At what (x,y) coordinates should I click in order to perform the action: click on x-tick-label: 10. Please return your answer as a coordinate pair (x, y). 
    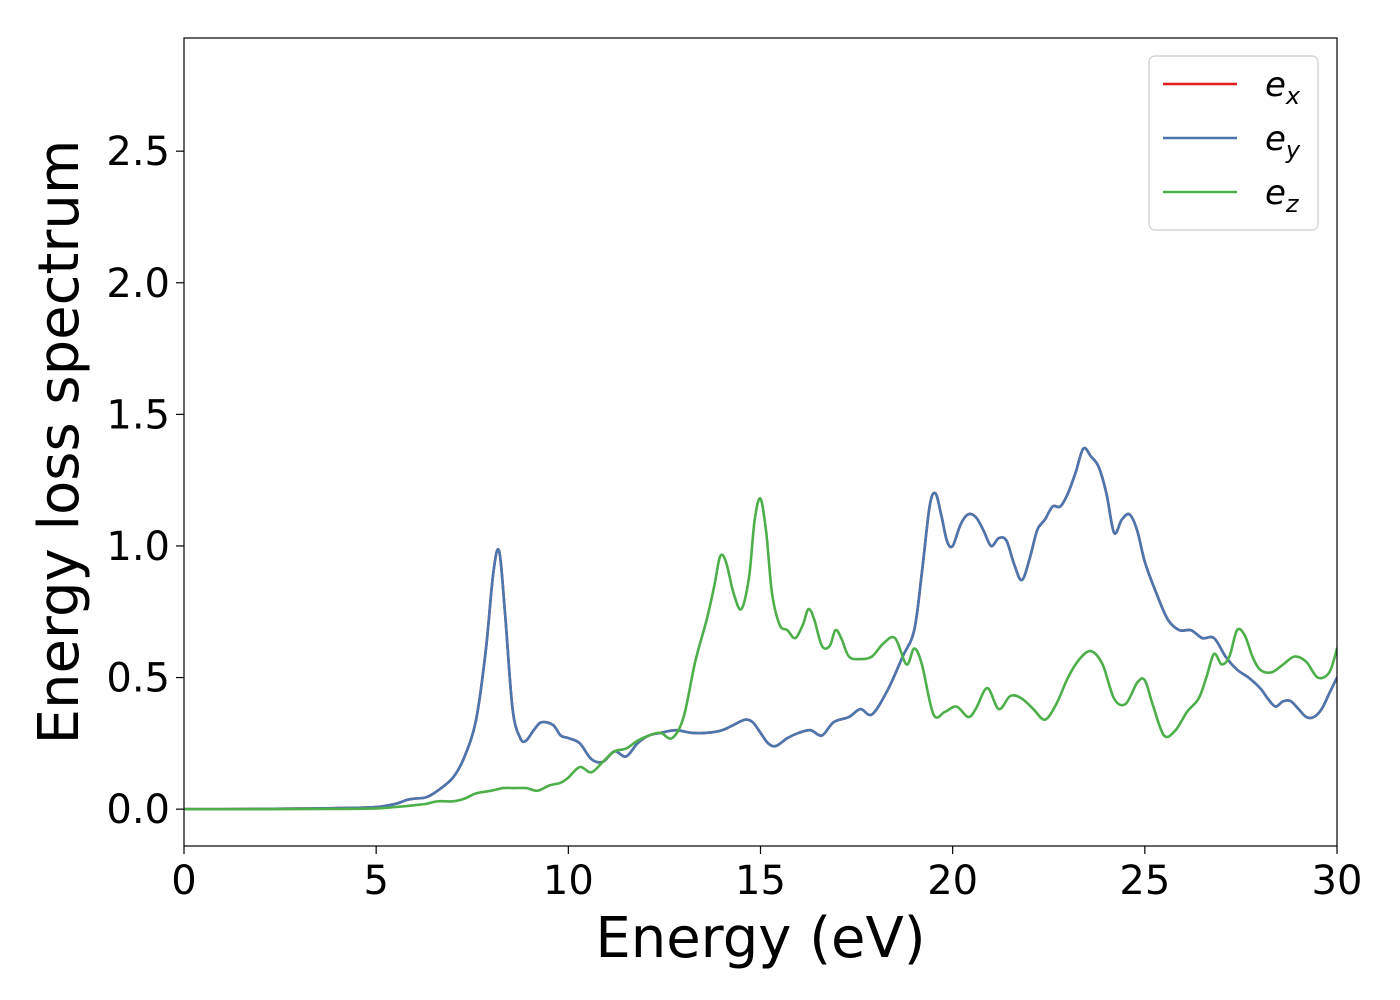
    Looking at the image, I should click on (568, 881).